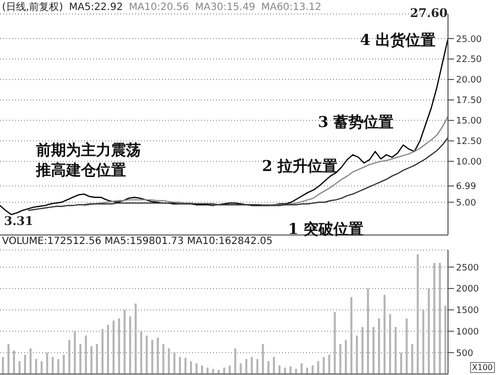 Image resolution: width=500 pixels, height=375 pixels. I want to click on y-tick-label: 2000, so click(468, 289).